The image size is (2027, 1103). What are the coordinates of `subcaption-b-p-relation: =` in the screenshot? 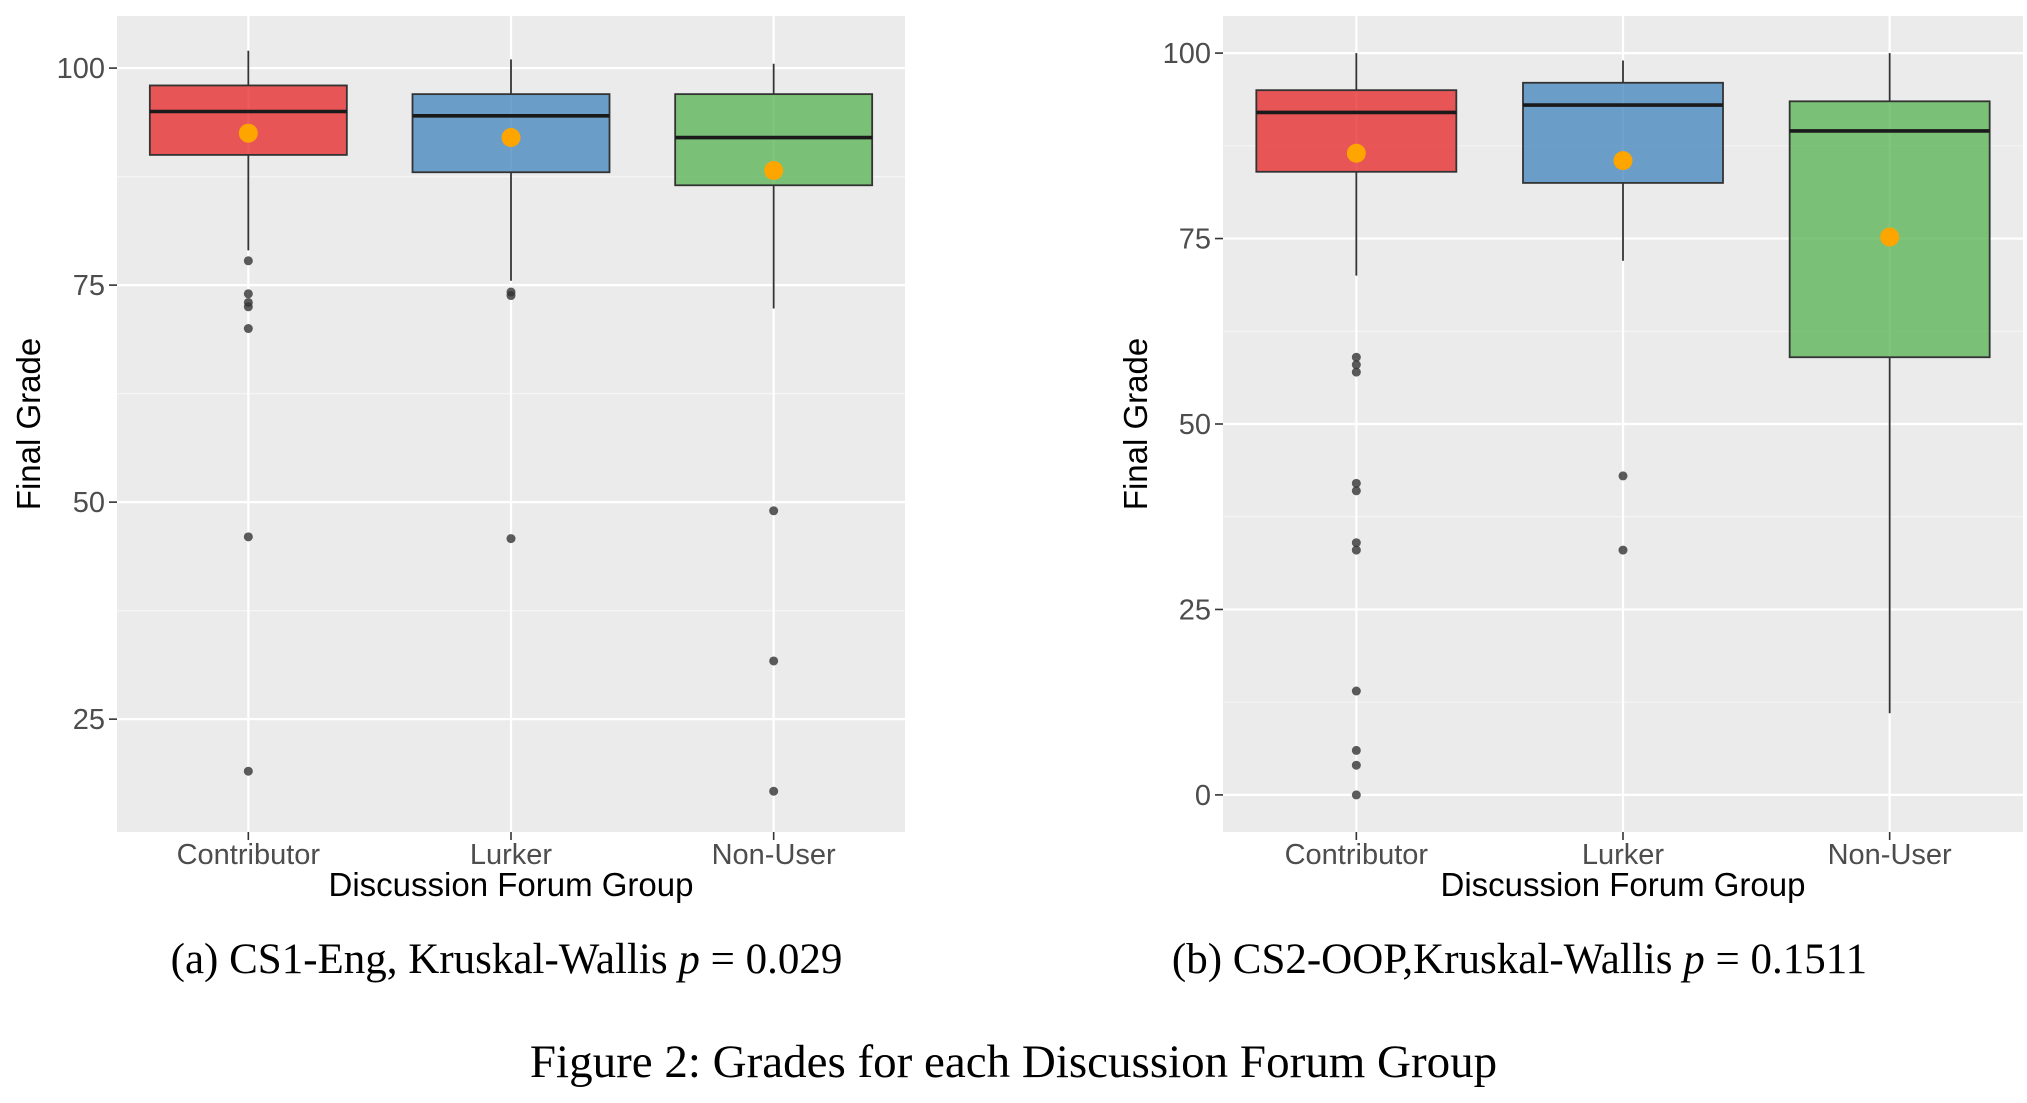 It's located at (1727, 959).